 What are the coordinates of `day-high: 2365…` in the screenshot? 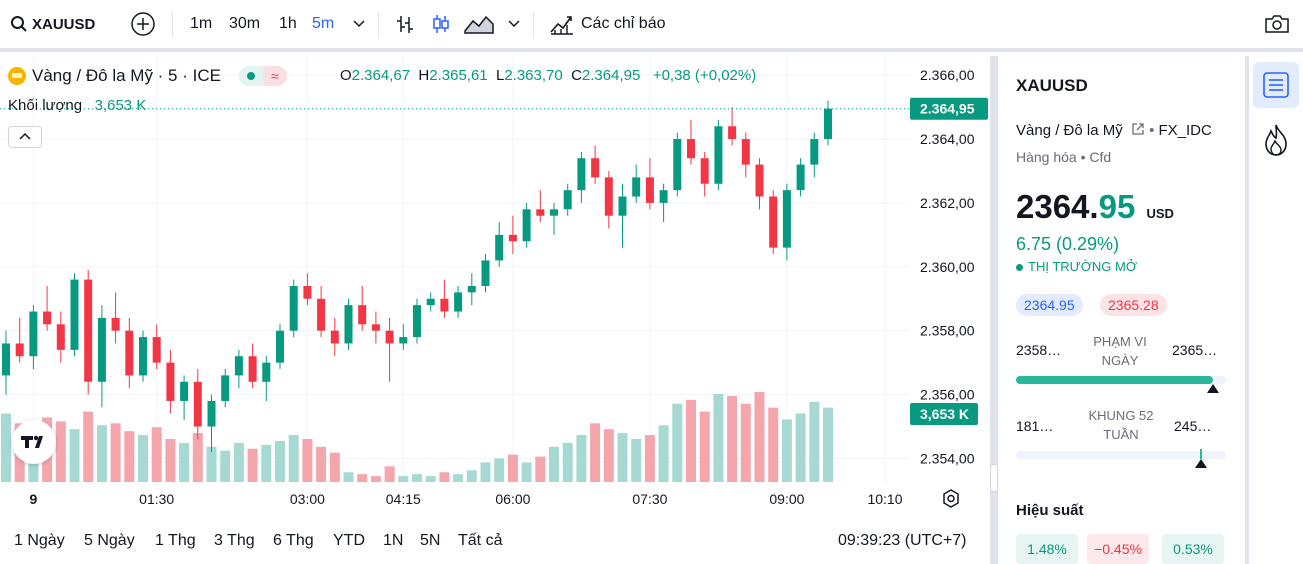 It's located at (1195, 350).